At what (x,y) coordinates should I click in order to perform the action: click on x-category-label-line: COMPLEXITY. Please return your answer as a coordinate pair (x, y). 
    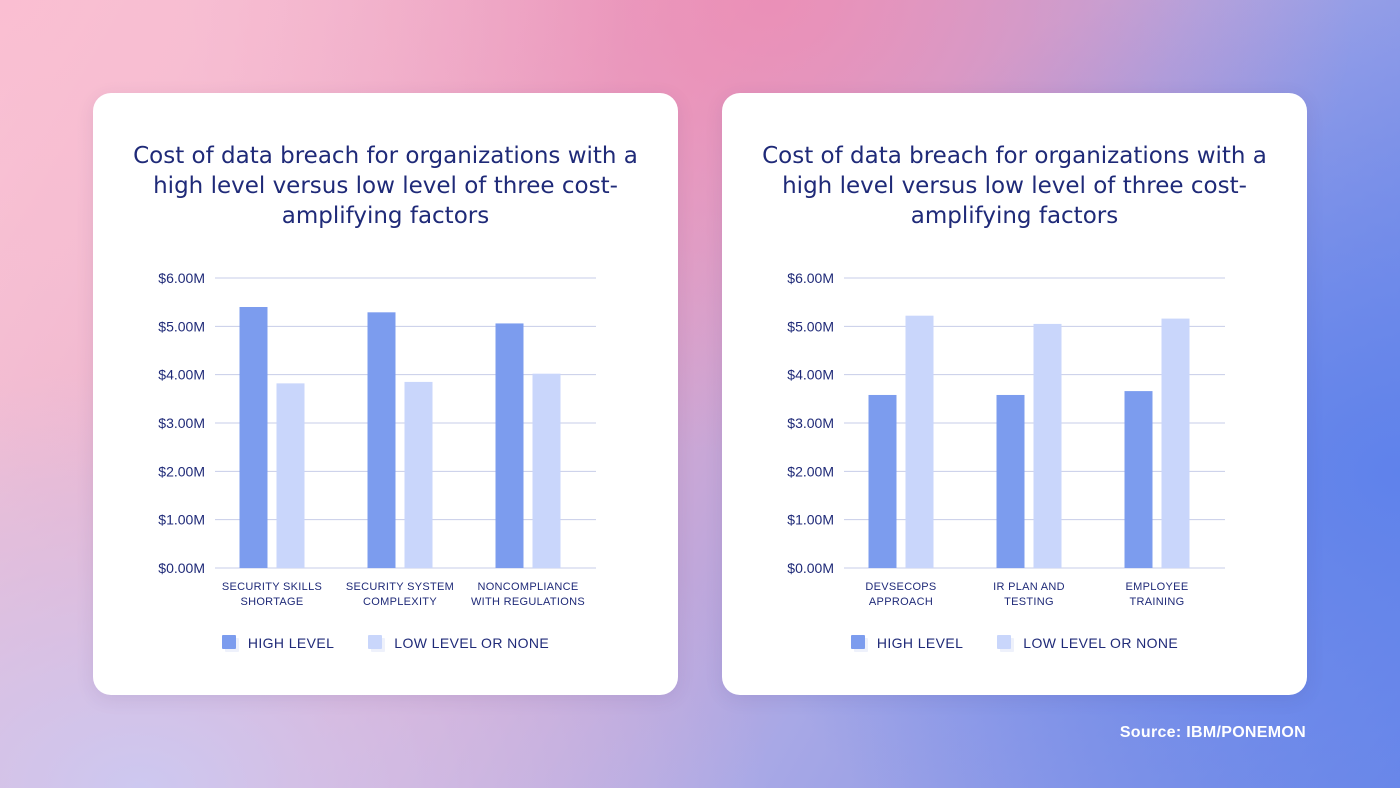
    Looking at the image, I should click on (400, 602).